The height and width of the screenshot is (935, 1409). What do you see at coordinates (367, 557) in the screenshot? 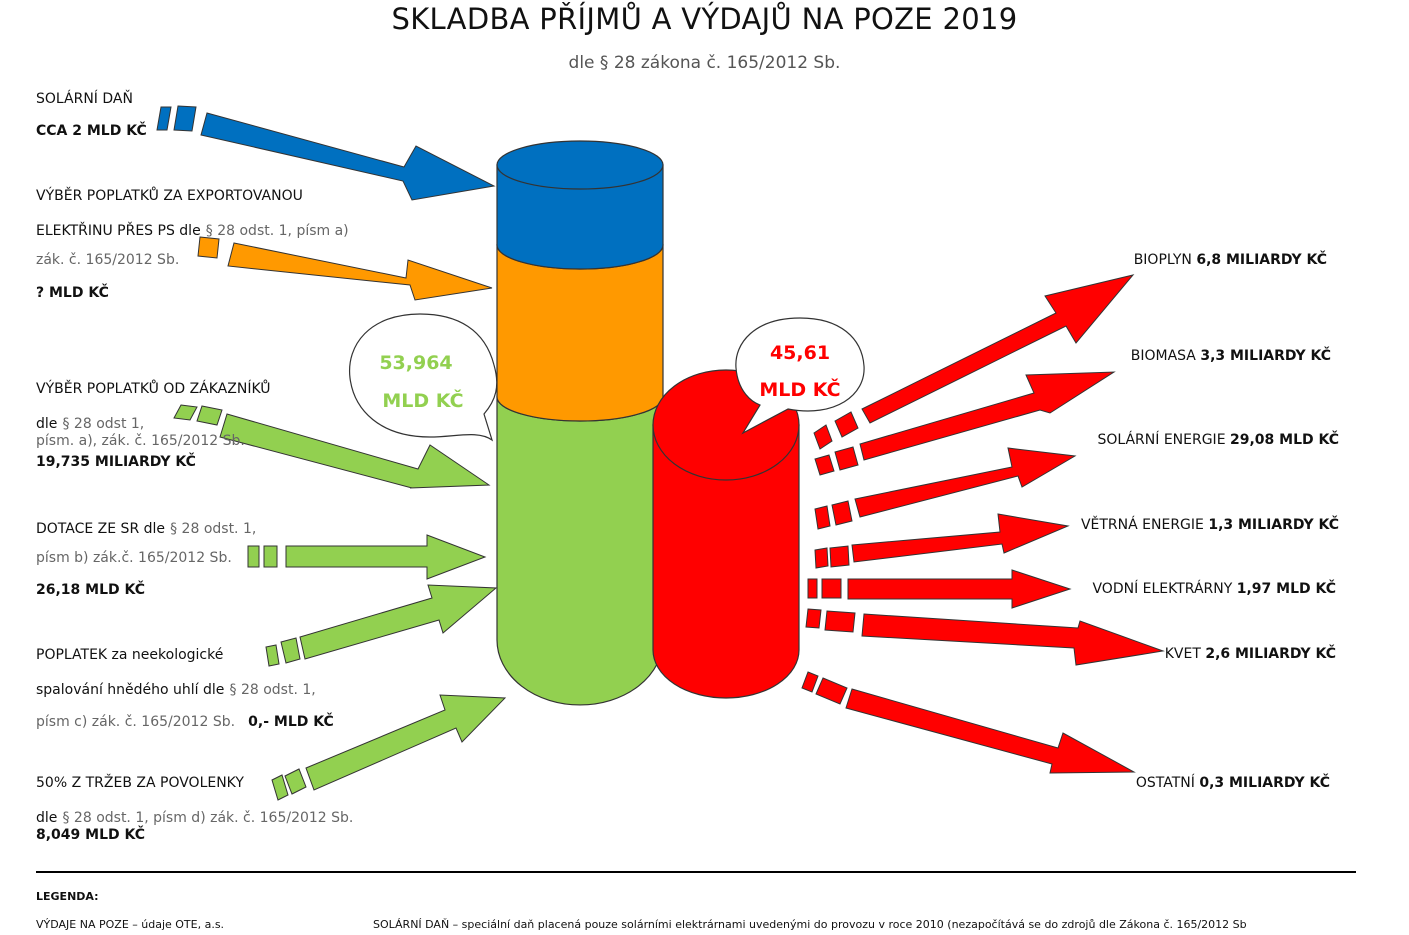
I see `income-arrow-subsidy` at bounding box center [367, 557].